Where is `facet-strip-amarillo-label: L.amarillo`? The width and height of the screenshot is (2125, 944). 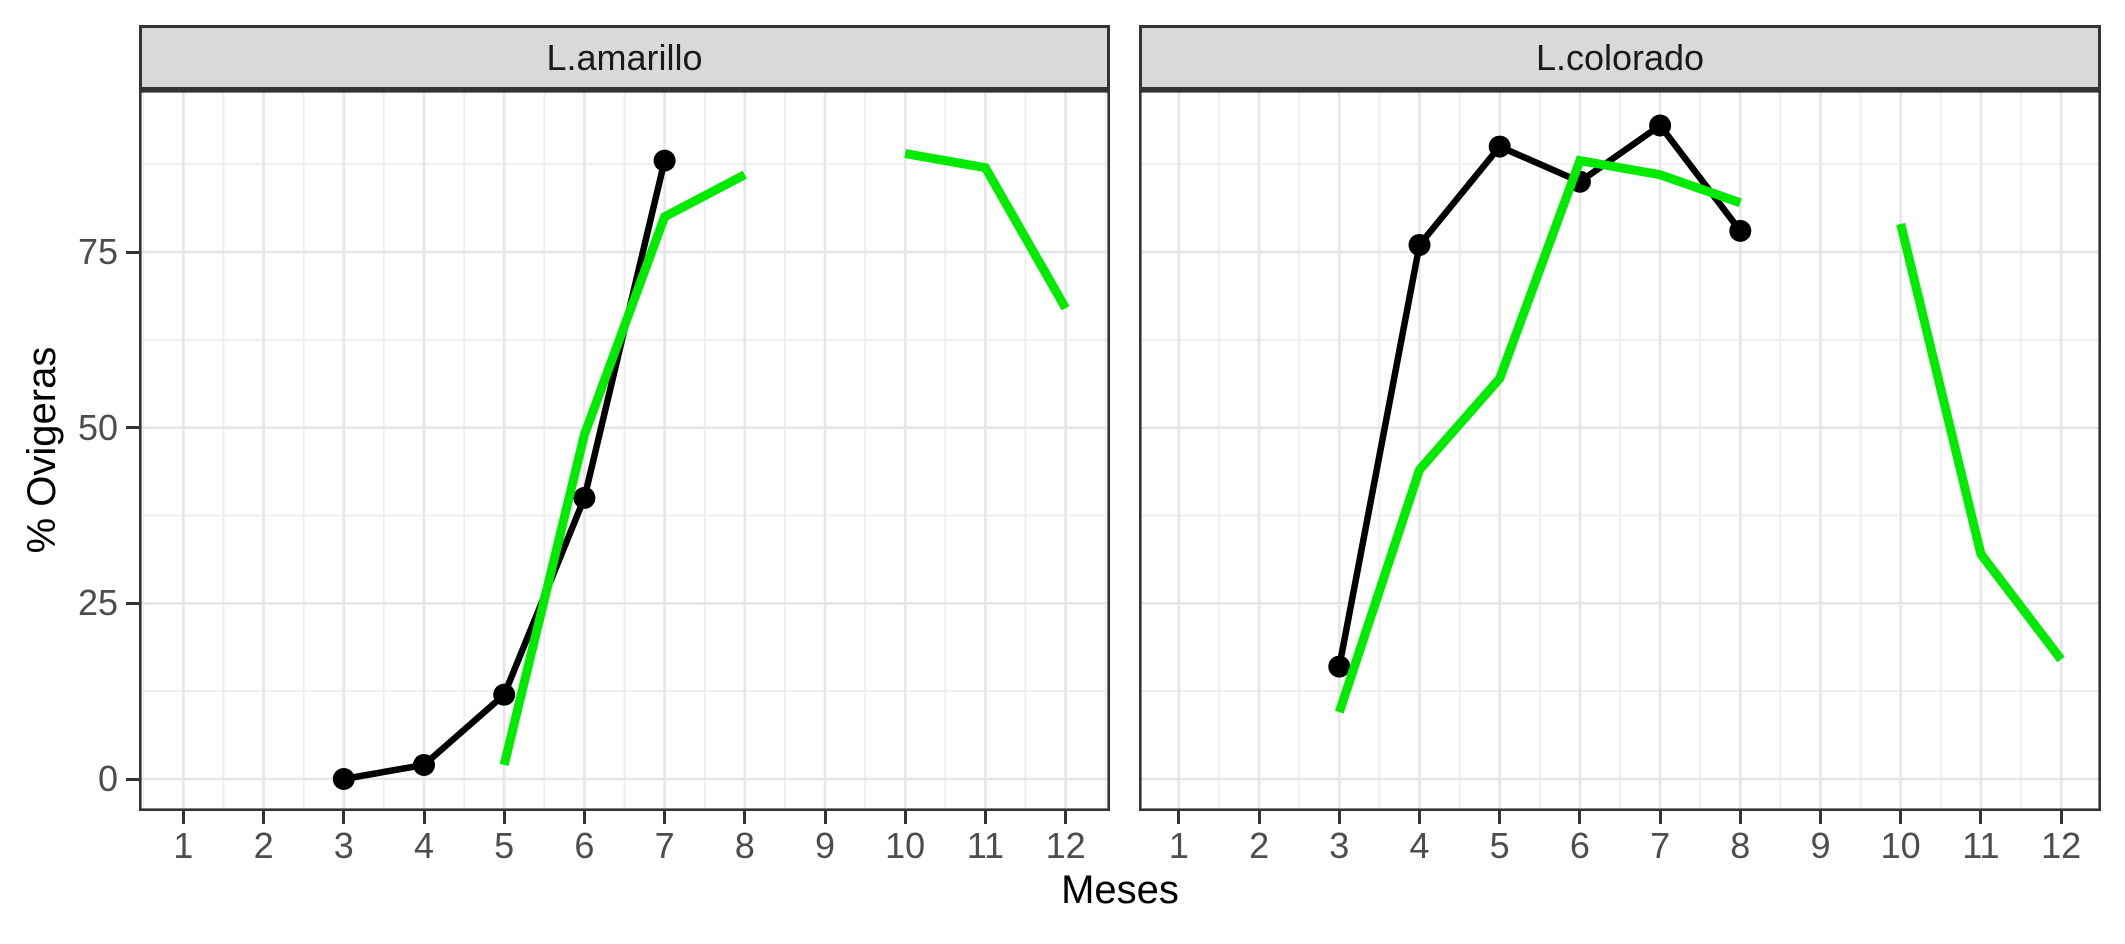 facet-strip-amarillo-label: L.amarillo is located at coordinates (624, 57).